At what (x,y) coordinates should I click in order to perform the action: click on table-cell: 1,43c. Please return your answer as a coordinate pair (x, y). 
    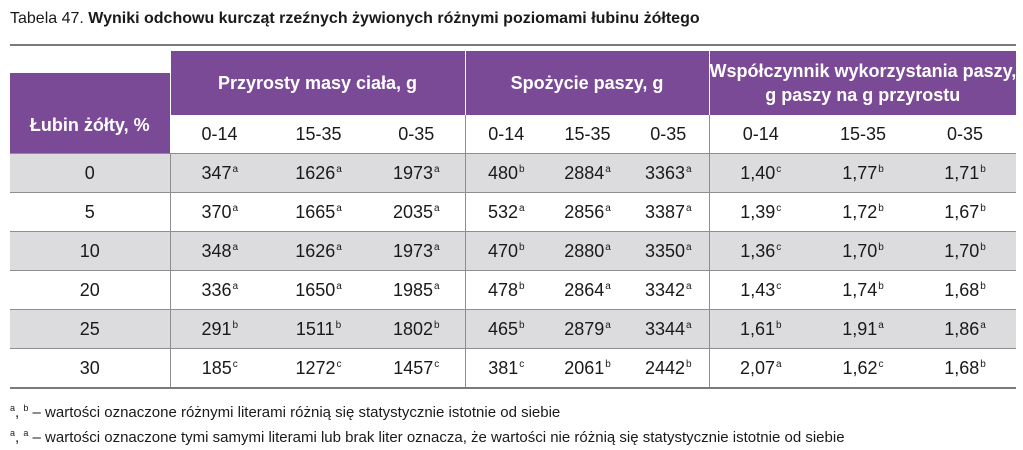
    Looking at the image, I should click on (761, 290).